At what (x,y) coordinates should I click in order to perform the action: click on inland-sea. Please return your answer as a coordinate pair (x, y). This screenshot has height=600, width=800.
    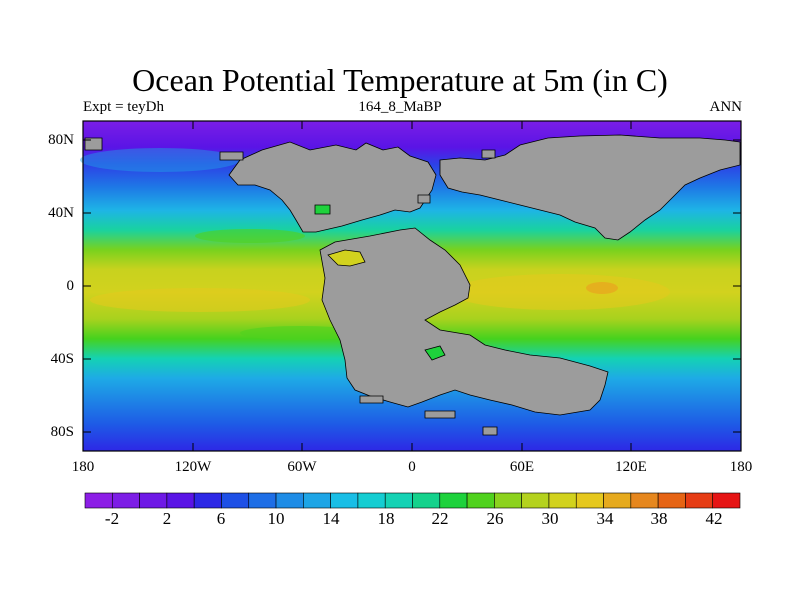
    Looking at the image, I should click on (322, 209).